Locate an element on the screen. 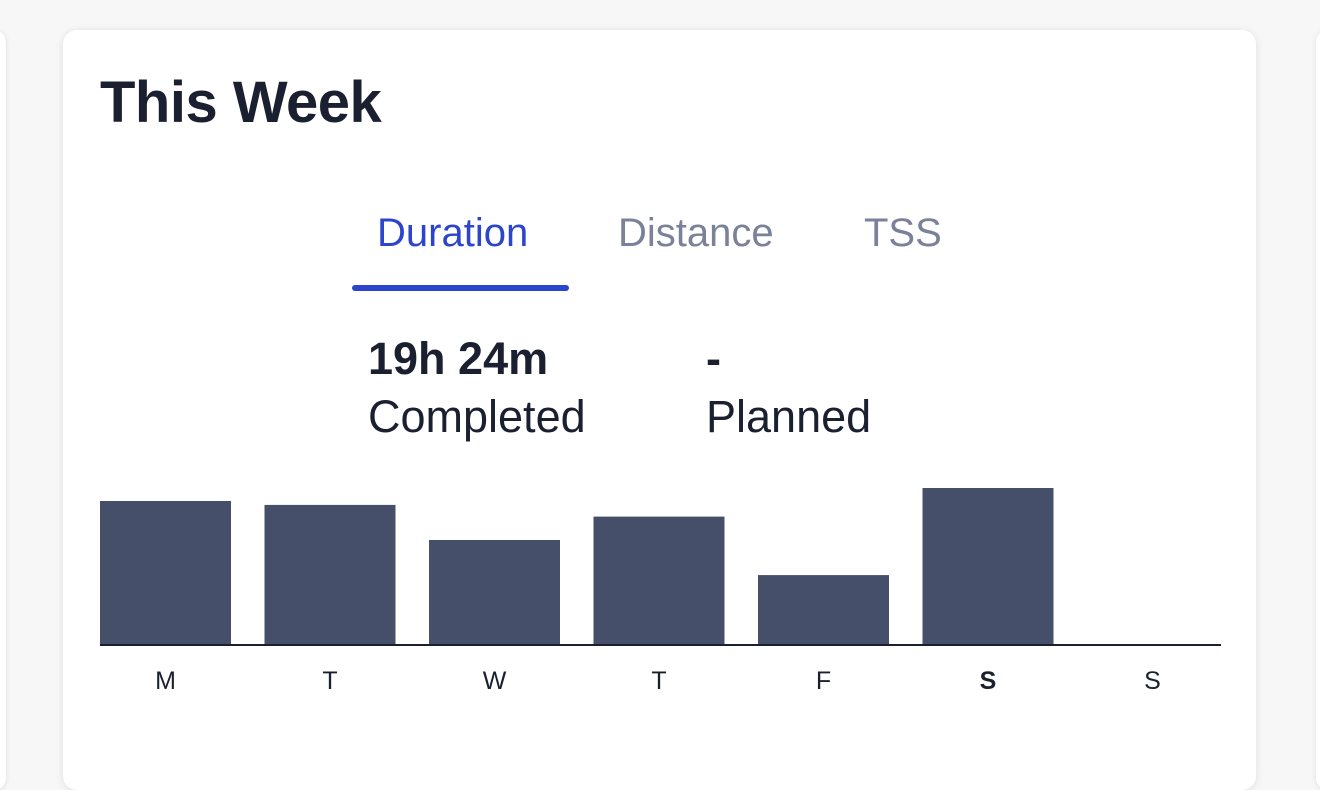  day-label-7: S is located at coordinates (1152, 681).